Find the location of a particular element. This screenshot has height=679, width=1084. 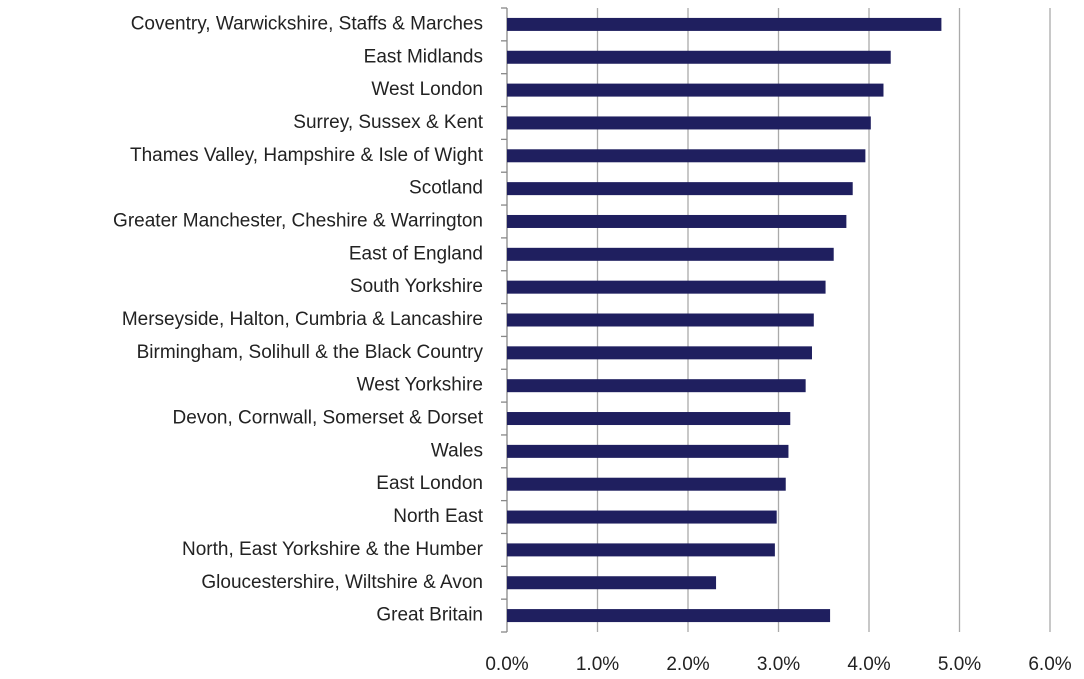

y-tick-label: Great Britain is located at coordinates (429, 615).